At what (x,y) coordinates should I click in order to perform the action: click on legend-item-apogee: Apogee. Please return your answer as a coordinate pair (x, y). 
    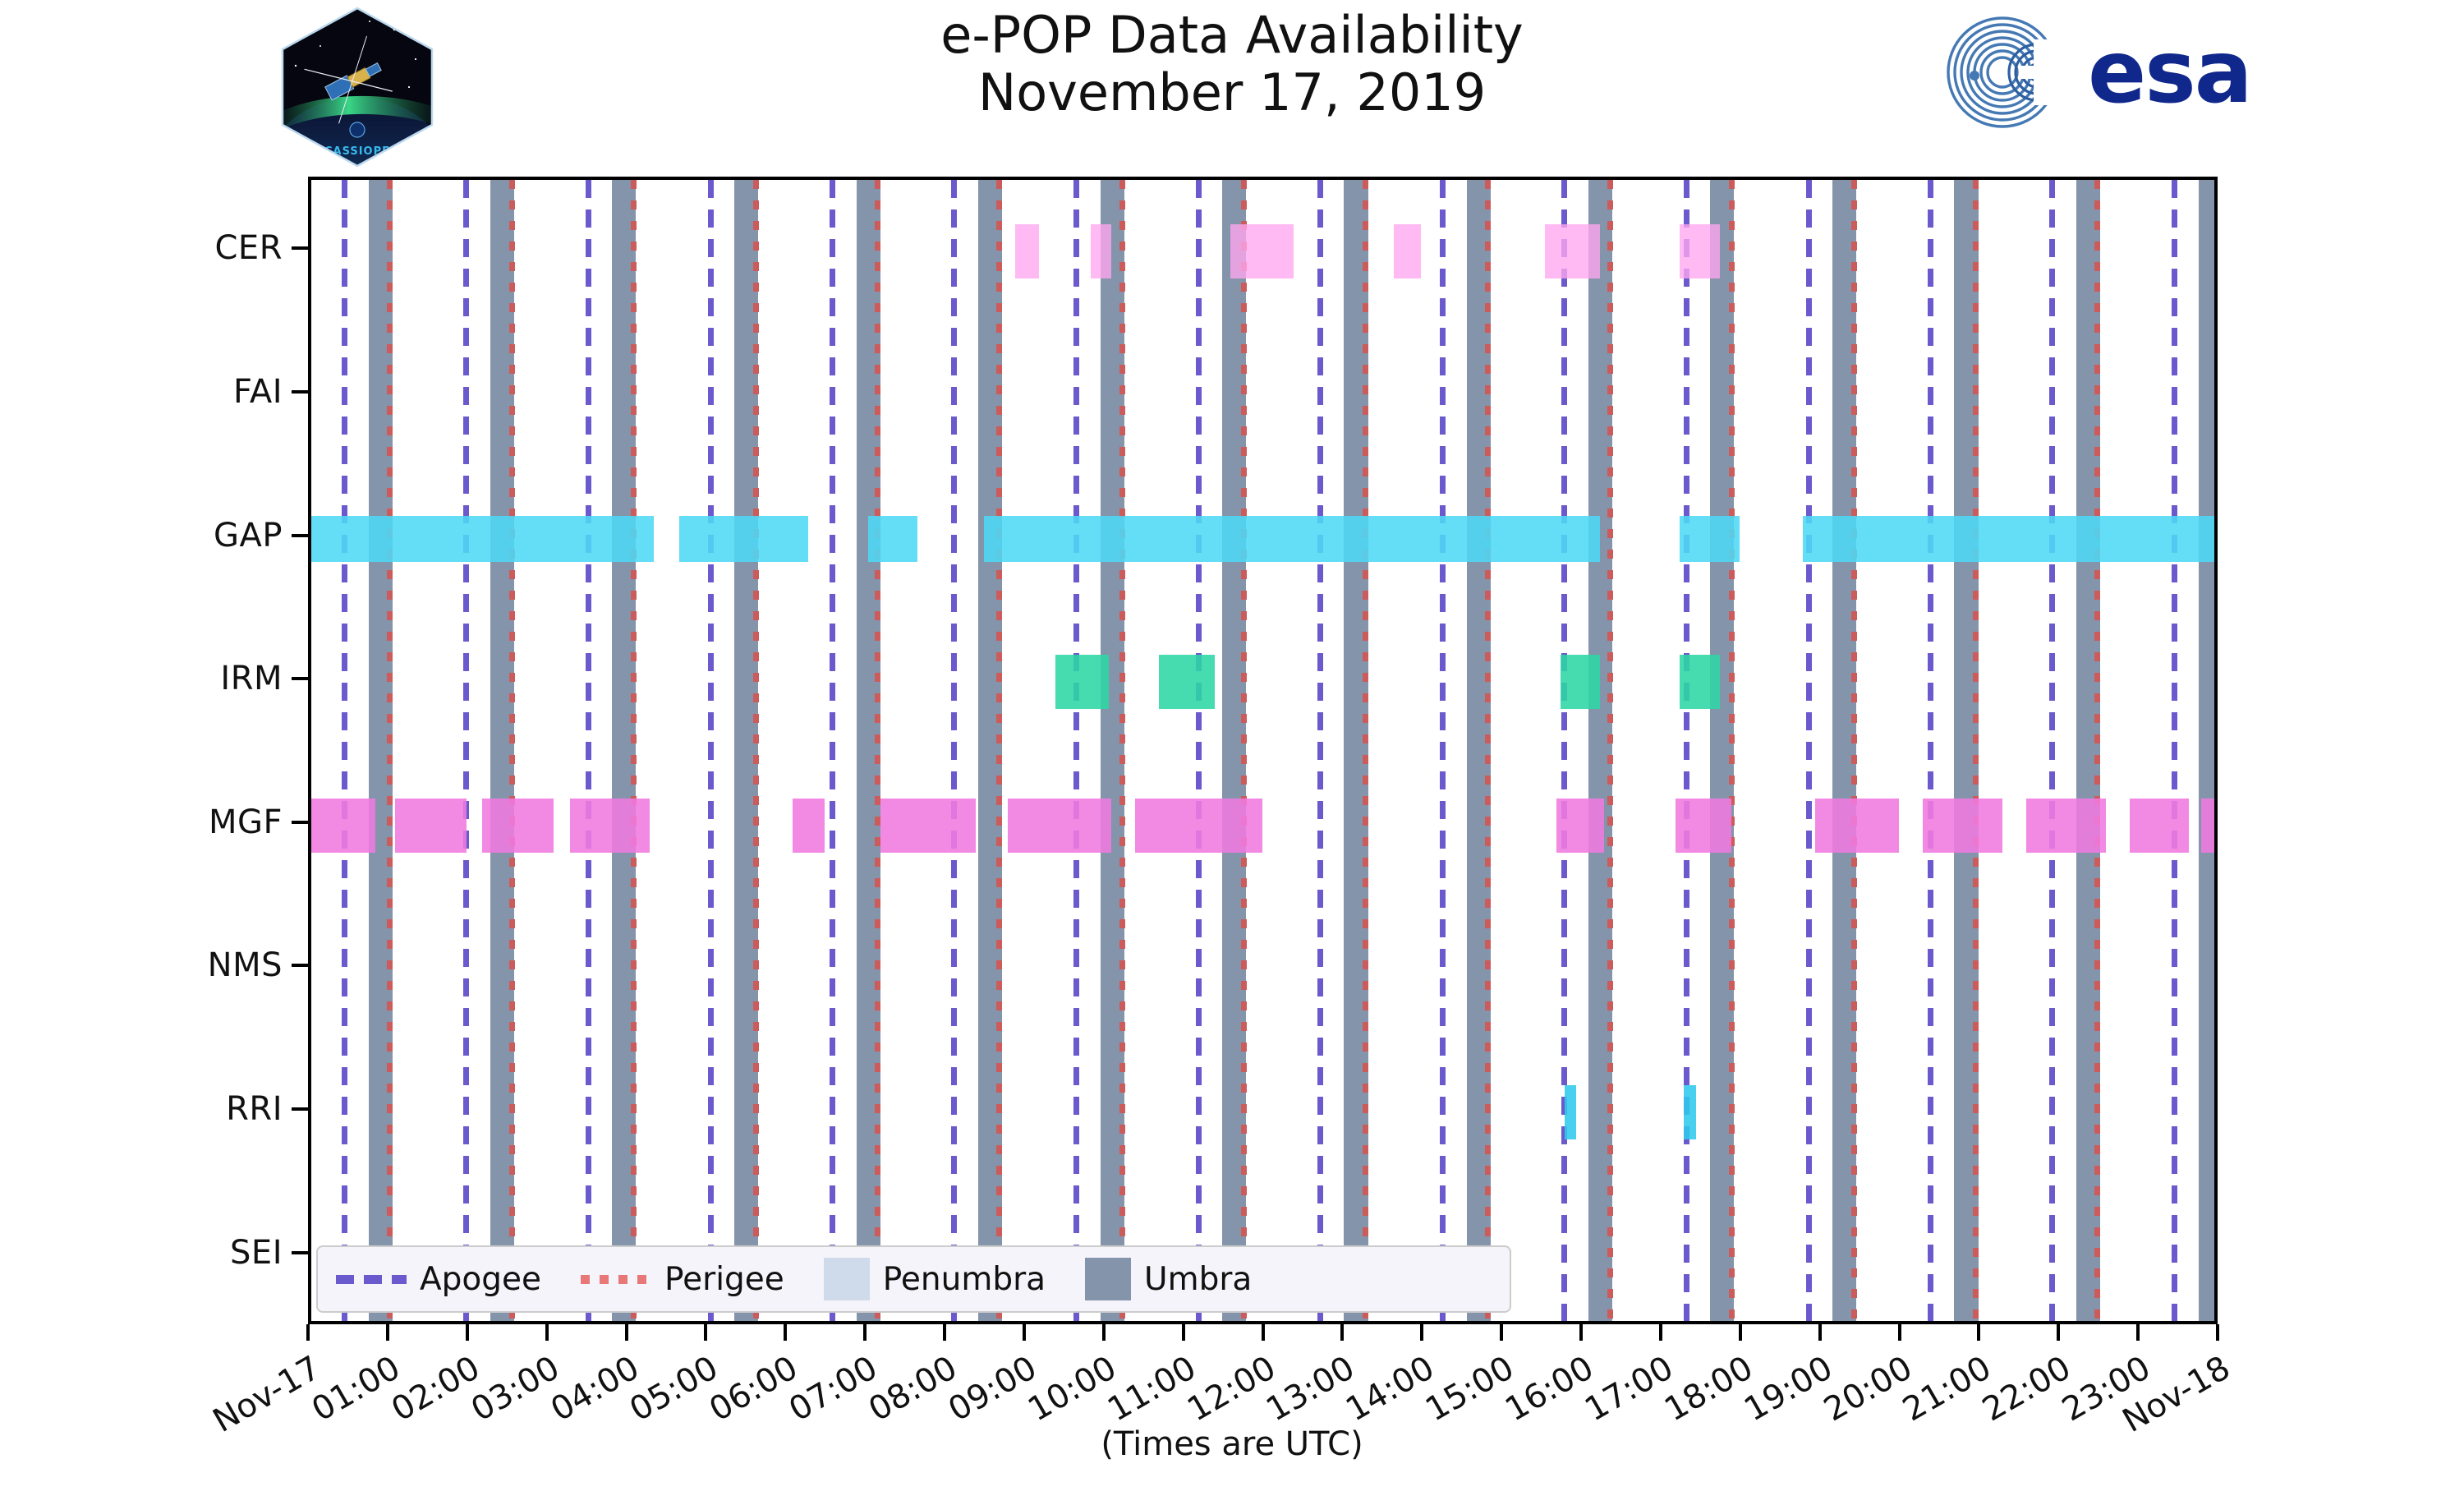
    Looking at the image, I should click on (458, 1279).